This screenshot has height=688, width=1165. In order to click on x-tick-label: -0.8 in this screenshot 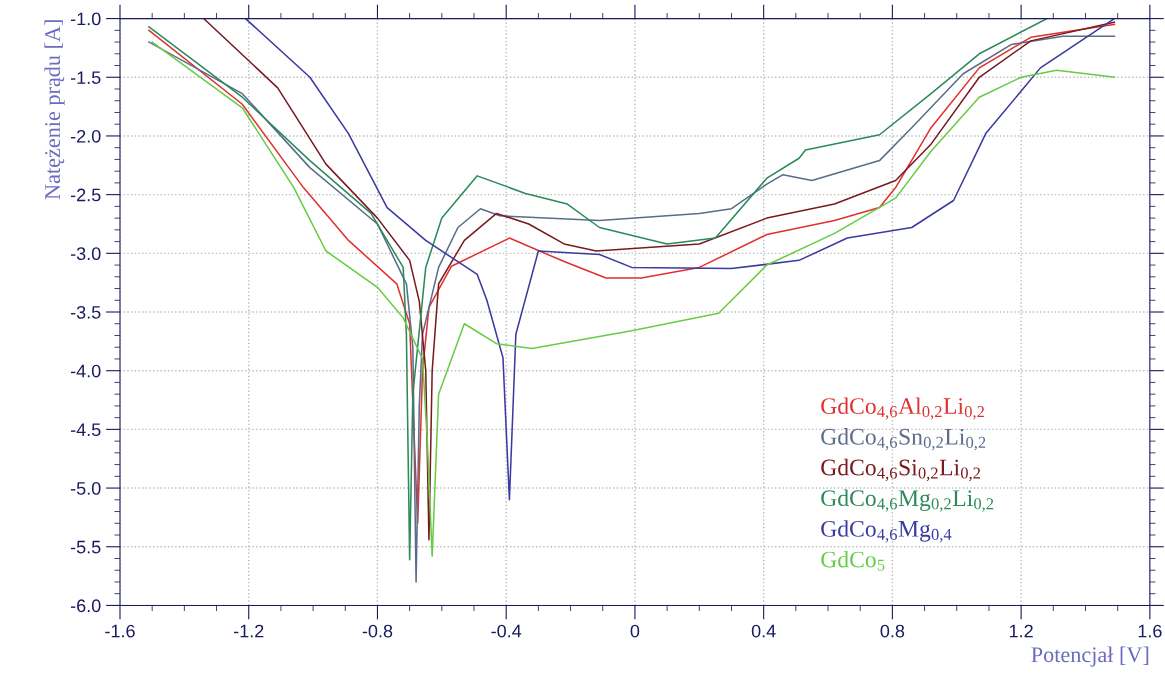, I will do `click(377, 631)`.